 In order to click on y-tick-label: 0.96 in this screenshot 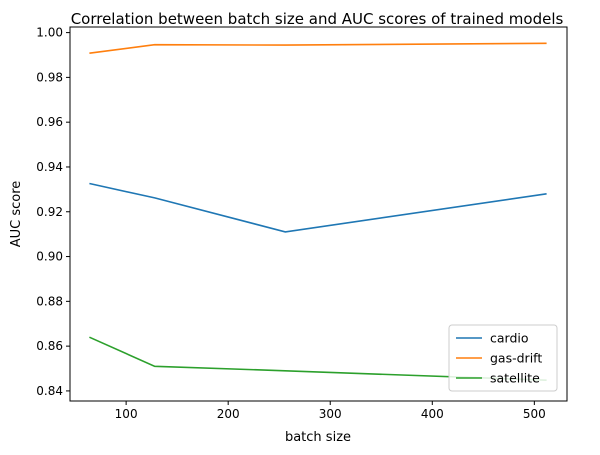, I will do `click(49, 122)`.